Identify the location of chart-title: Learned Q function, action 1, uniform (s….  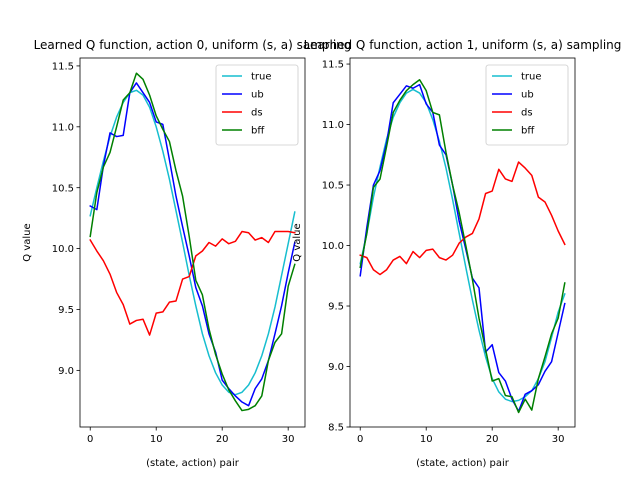
(463, 45).